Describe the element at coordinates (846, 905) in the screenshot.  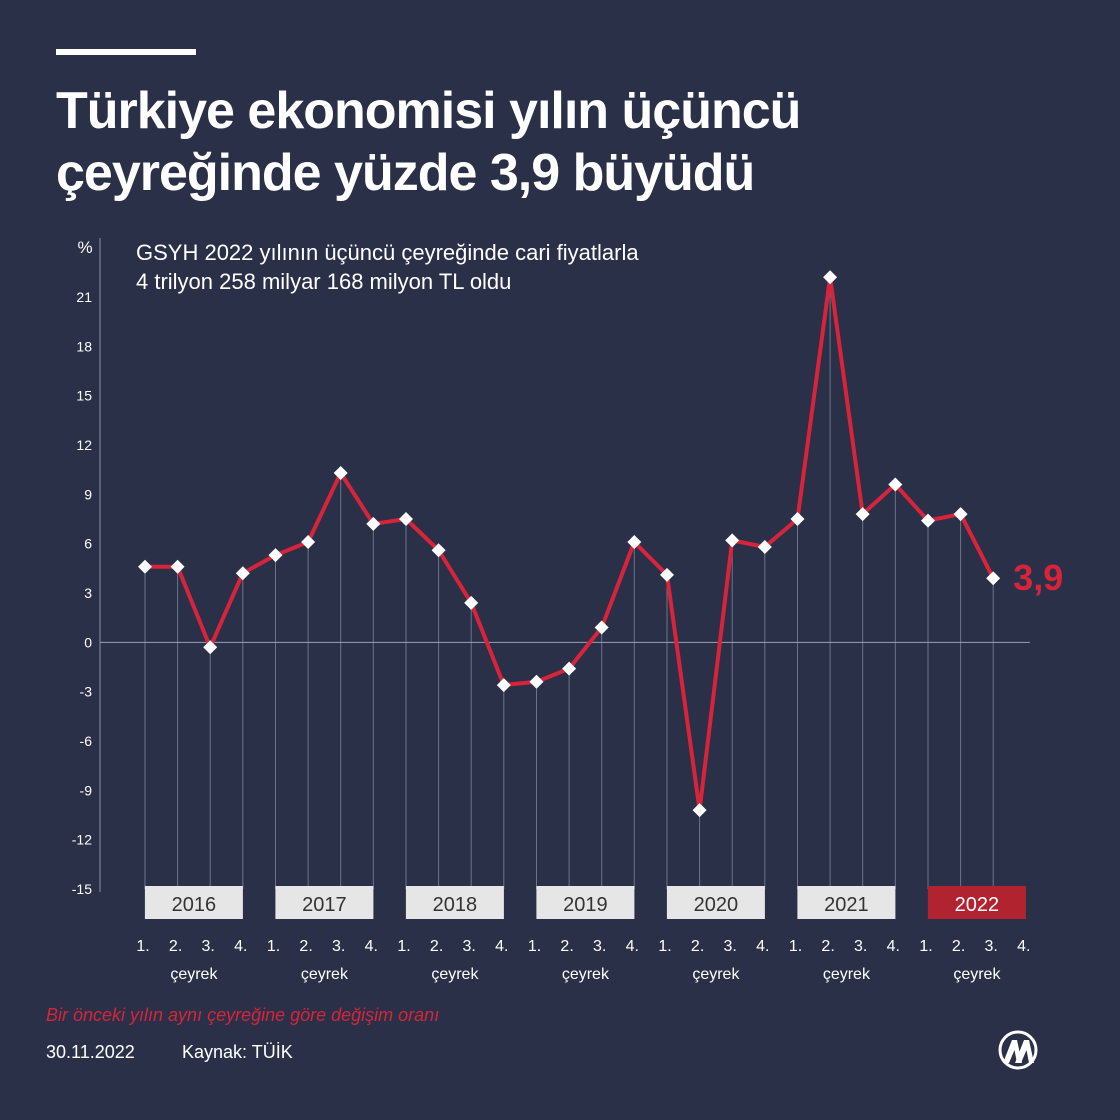
I see `year-label: 2021` at that location.